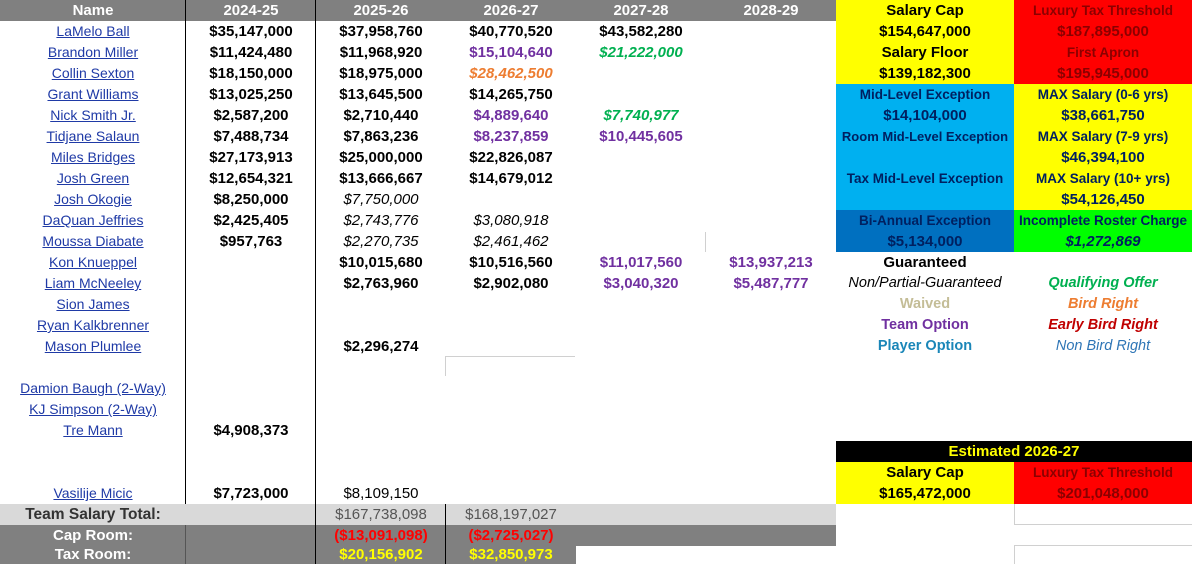 This screenshot has height=564, width=1192. What do you see at coordinates (381, 199) in the screenshot?
I see `salary-cell: $7,750,000` at bounding box center [381, 199].